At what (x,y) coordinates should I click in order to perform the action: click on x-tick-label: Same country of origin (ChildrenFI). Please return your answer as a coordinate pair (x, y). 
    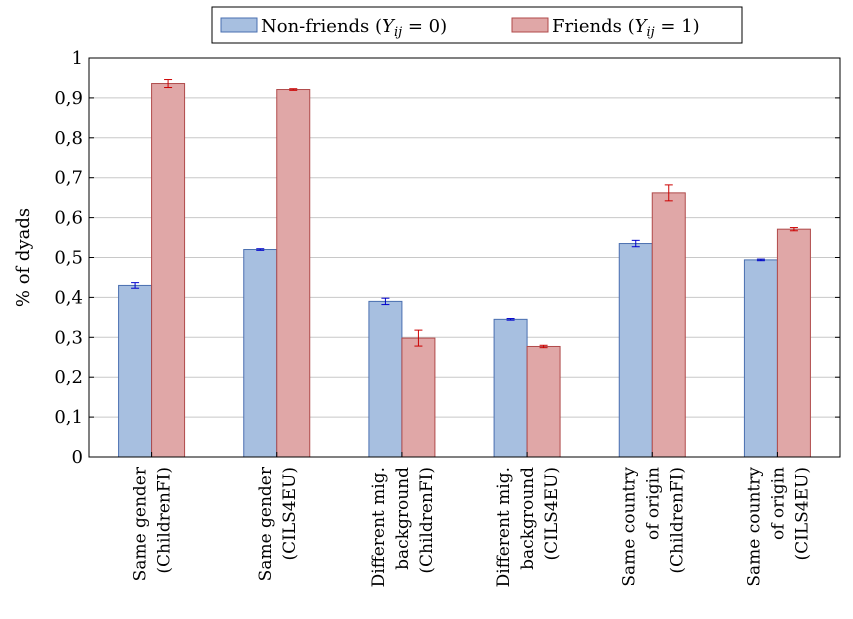
    Looking at the image, I should click on (653, 527).